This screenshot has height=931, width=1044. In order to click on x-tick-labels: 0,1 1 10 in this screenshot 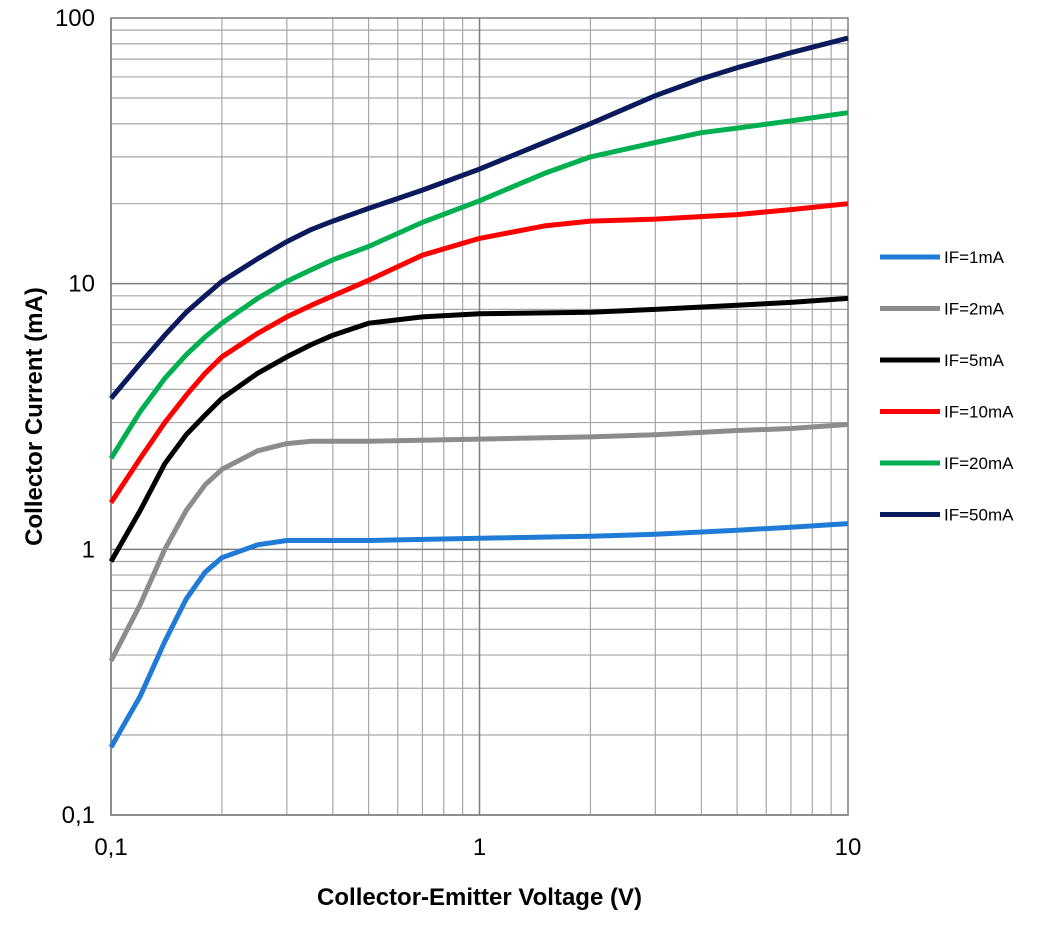, I will do `click(477, 847)`.